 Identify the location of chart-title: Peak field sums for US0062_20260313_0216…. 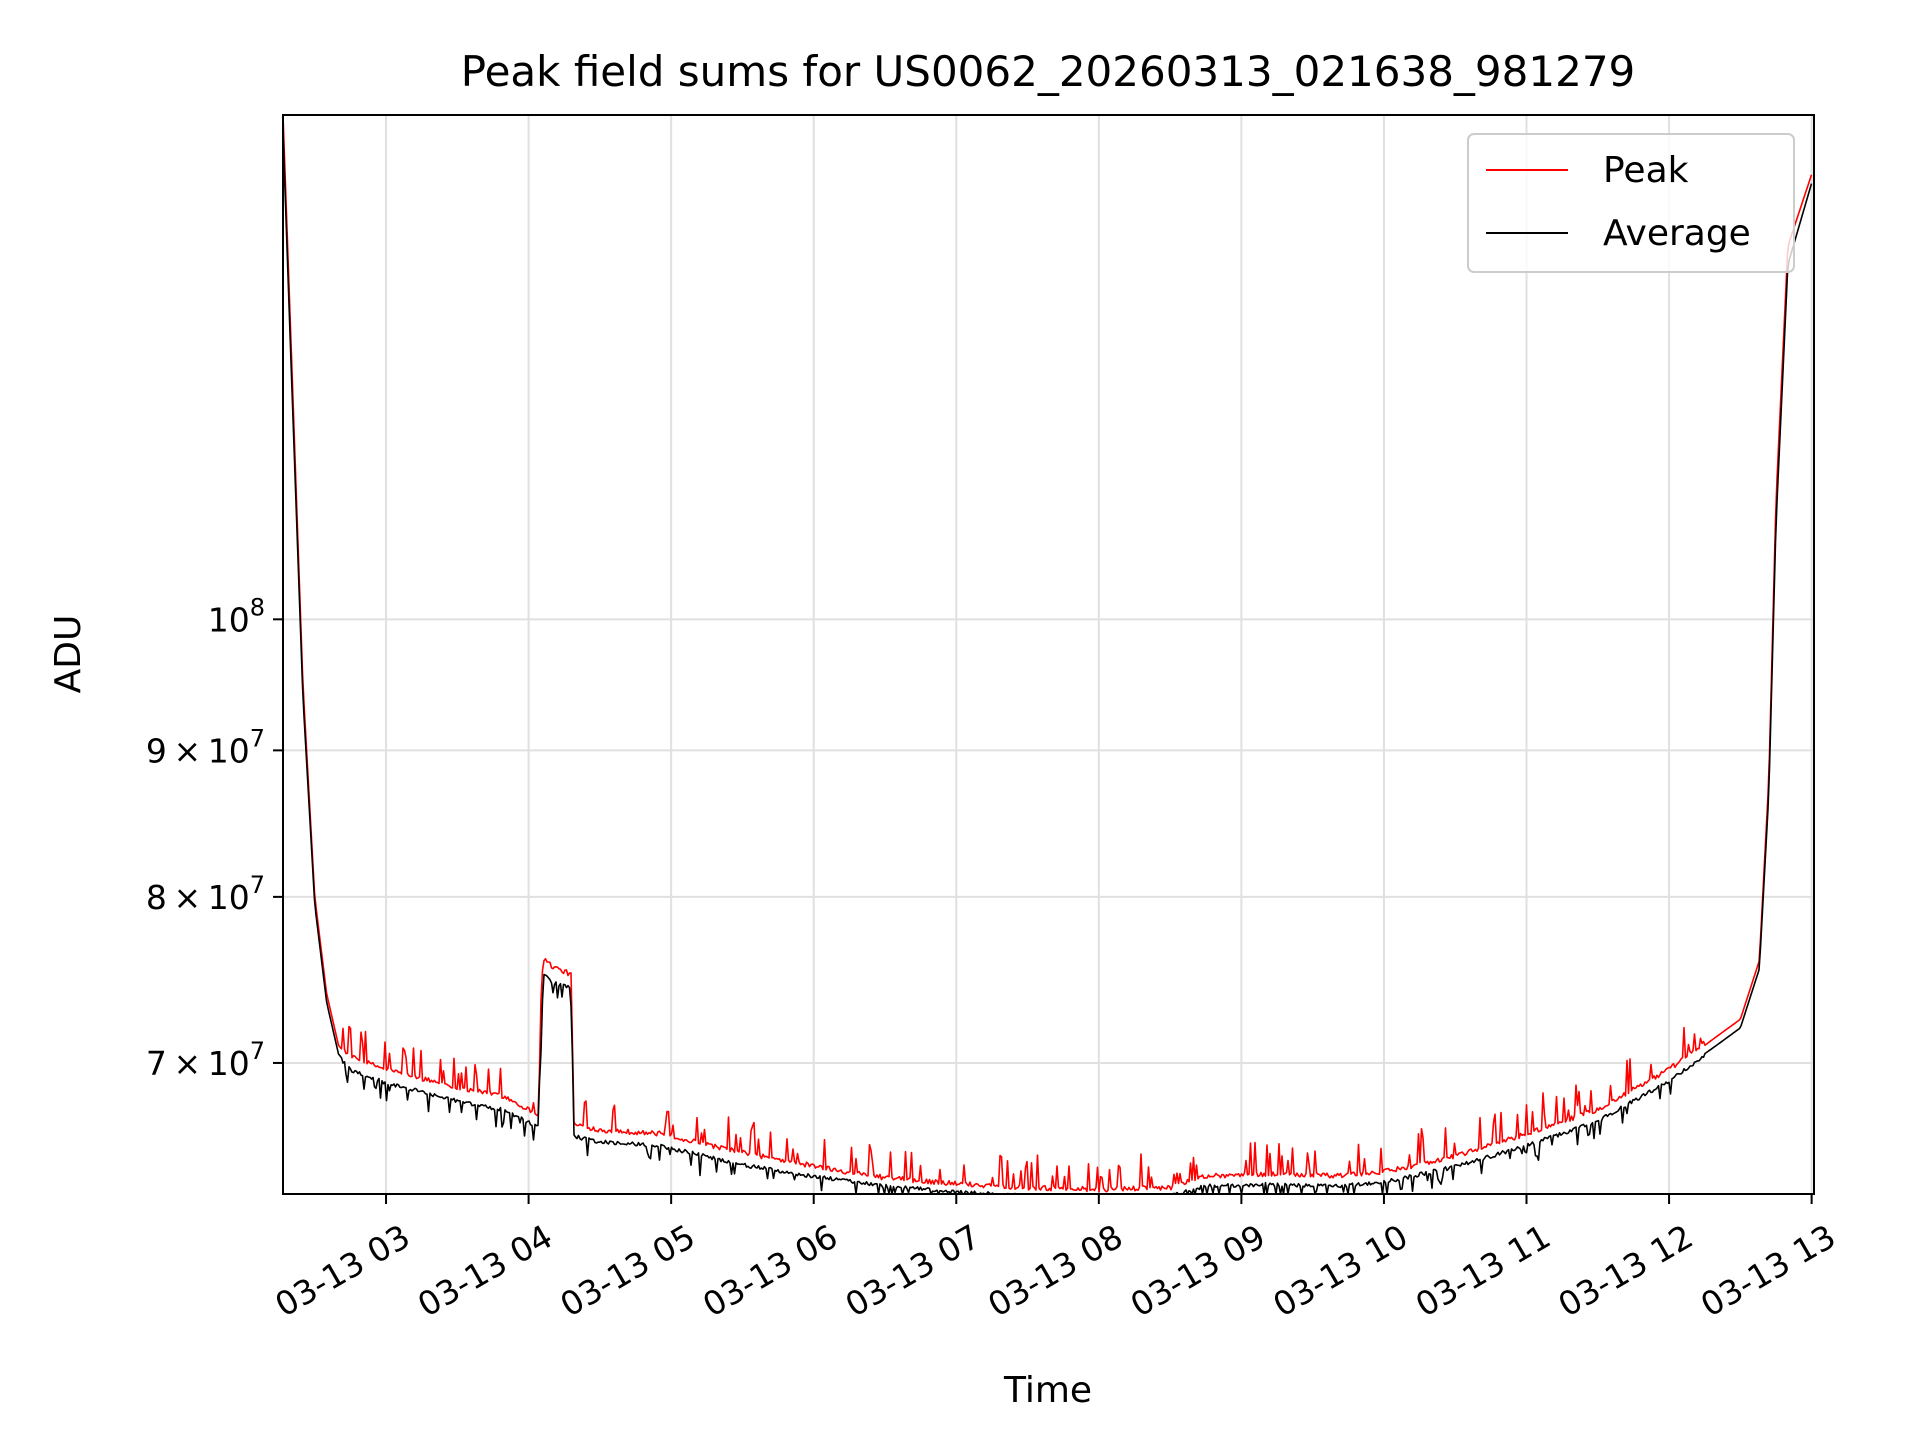
(1048, 71).